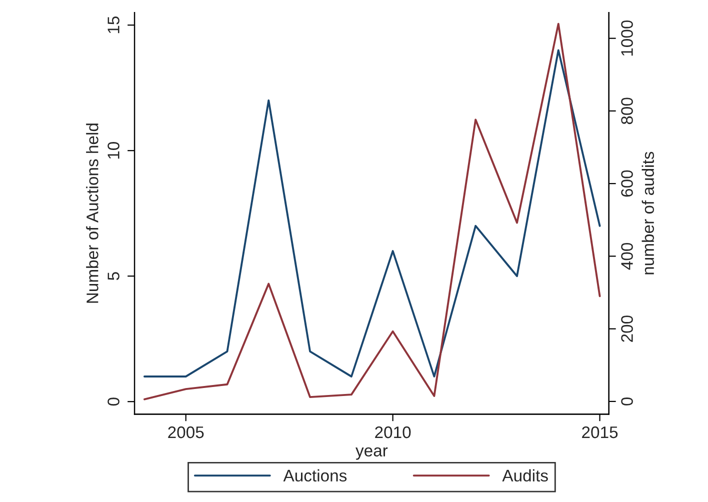 This screenshot has height=502, width=708. I want to click on y2-tick-label: 0, so click(627, 401).